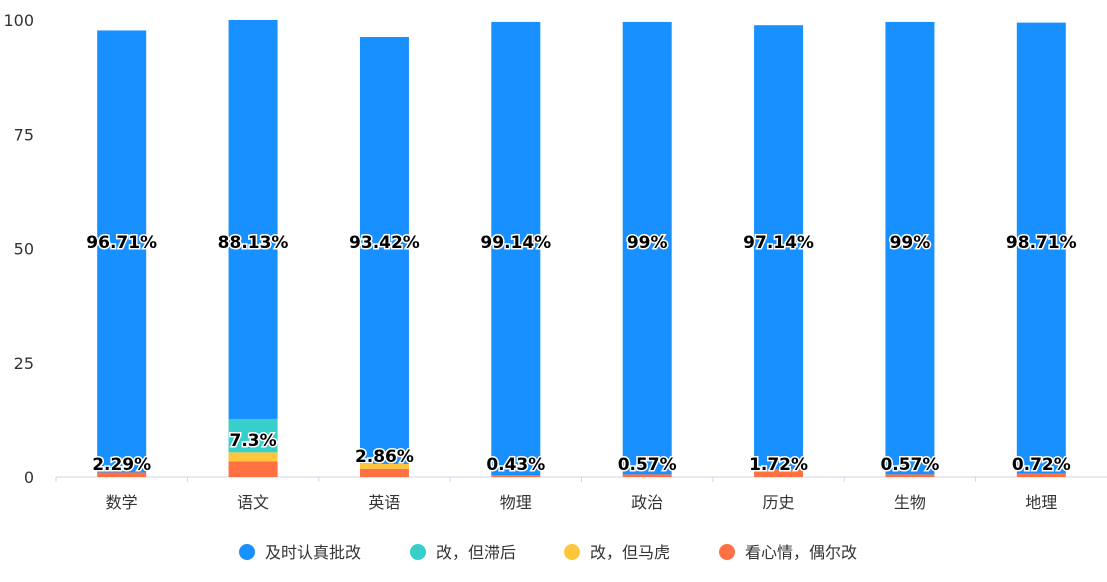 This screenshot has width=1107, height=582. Describe the element at coordinates (779, 502) in the screenshot. I see `x-category-label: 历史` at that location.